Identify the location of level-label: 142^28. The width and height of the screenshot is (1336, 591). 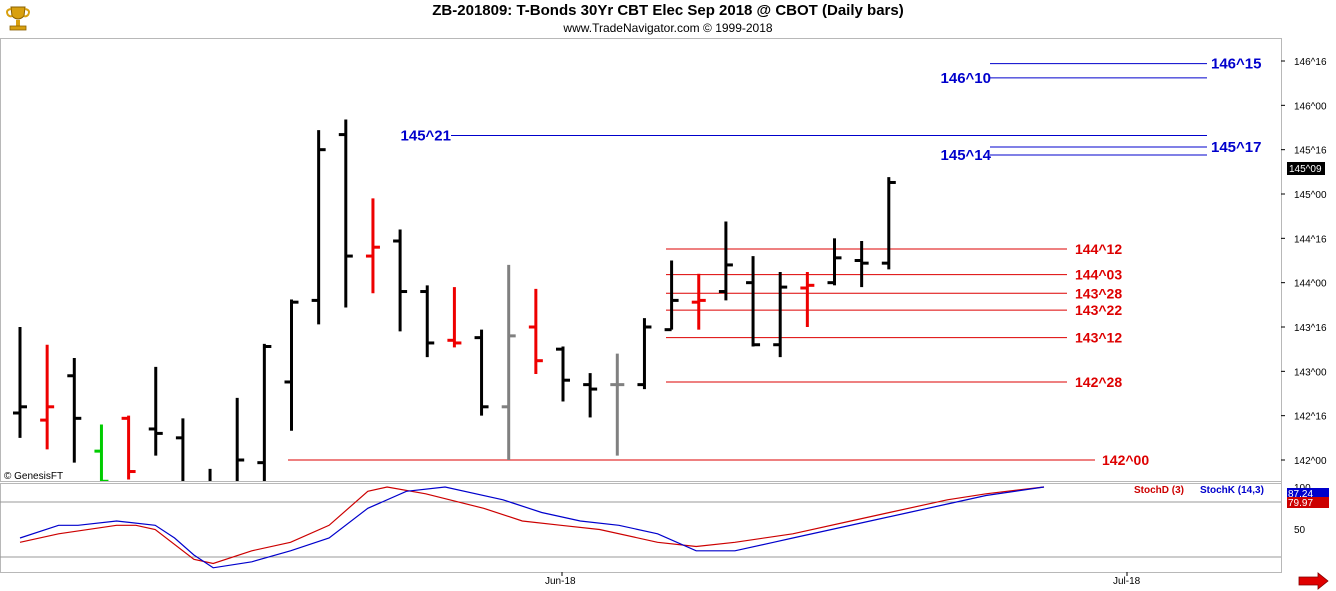
(1098, 382).